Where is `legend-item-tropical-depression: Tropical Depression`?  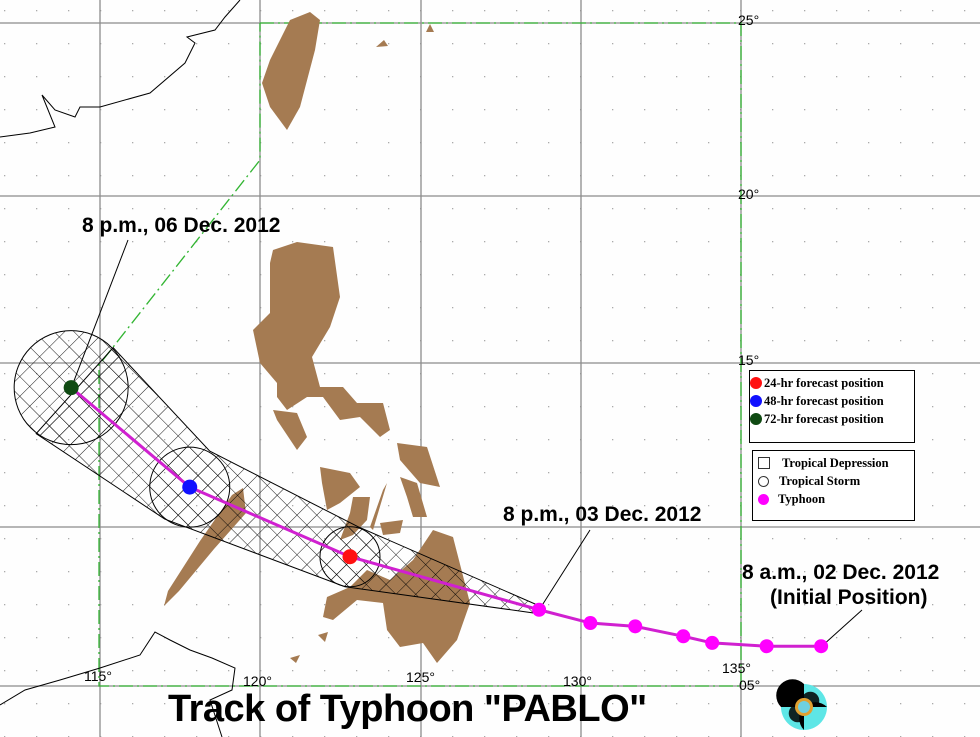
legend-item-tropical-depression: Tropical Depression is located at coordinates (833, 463).